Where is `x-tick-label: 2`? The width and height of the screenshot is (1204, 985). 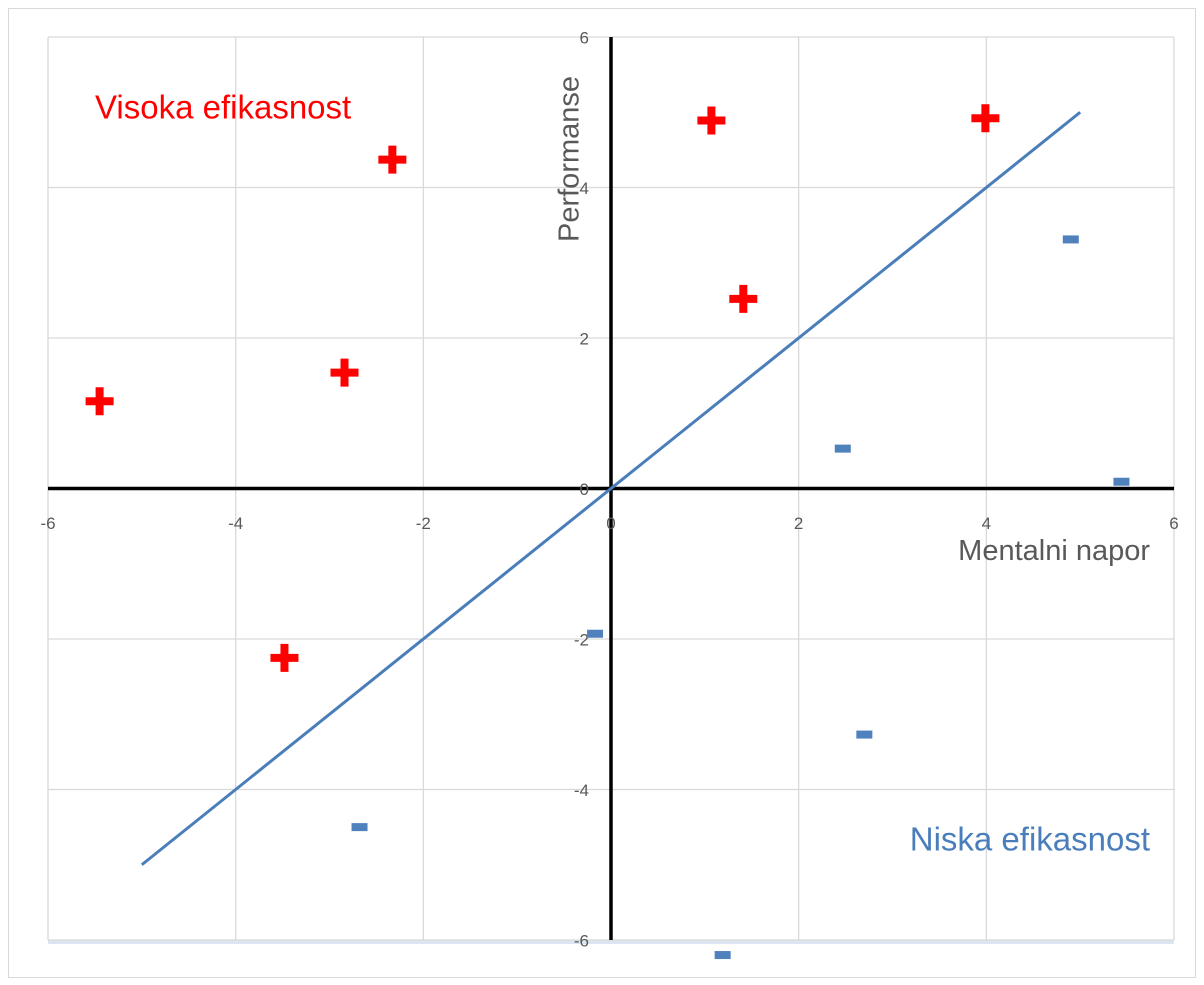
x-tick-label: 2 is located at coordinates (798, 523).